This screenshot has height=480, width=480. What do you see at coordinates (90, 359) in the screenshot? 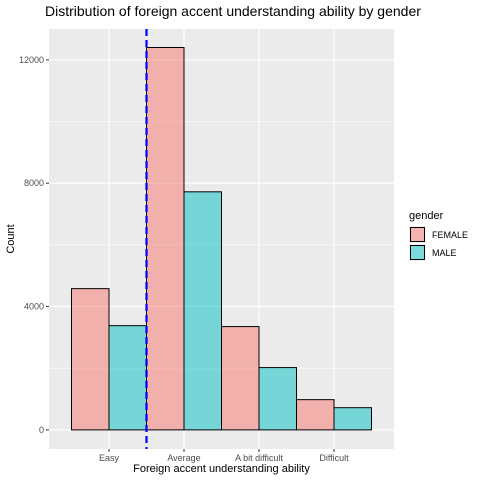
I see `bar-female-easy` at bounding box center [90, 359].